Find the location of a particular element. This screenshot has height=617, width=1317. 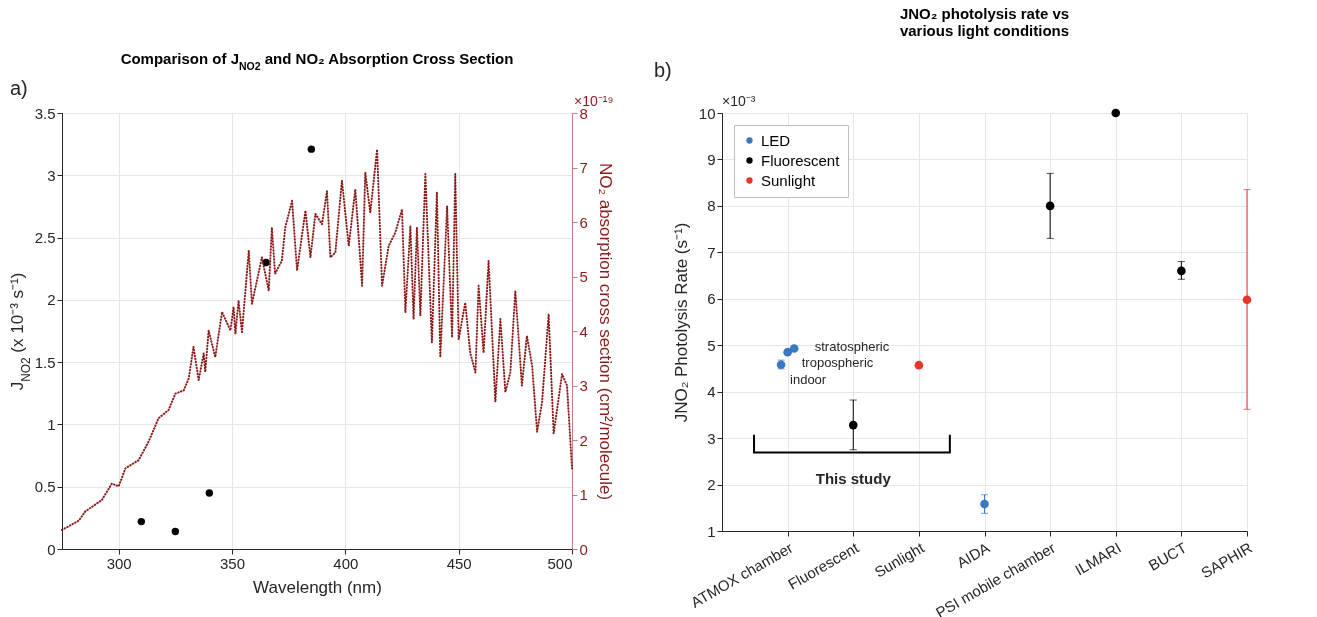

legend-label: Sunlight is located at coordinates (789, 180).